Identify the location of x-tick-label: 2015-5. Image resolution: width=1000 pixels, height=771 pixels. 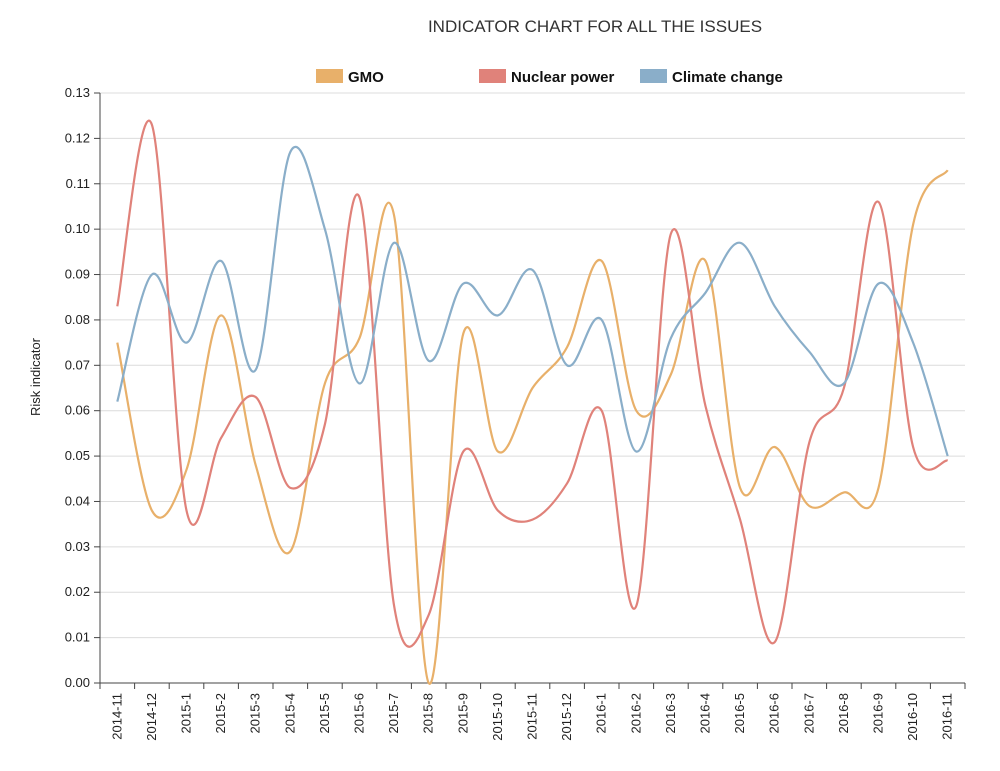
(324, 713).